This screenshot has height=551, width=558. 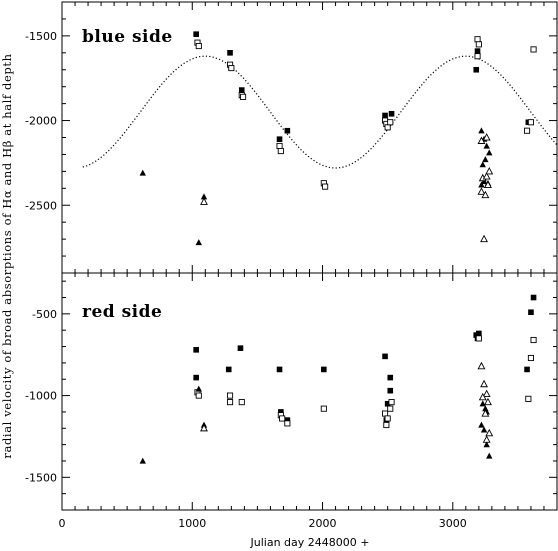 I want to click on panel-label-blue-side: blue side, so click(x=127, y=37).